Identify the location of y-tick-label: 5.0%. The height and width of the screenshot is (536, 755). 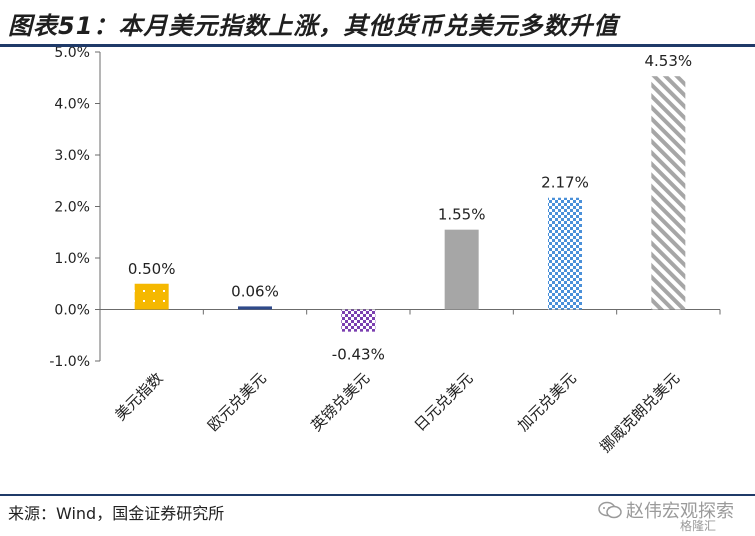
(72, 54).